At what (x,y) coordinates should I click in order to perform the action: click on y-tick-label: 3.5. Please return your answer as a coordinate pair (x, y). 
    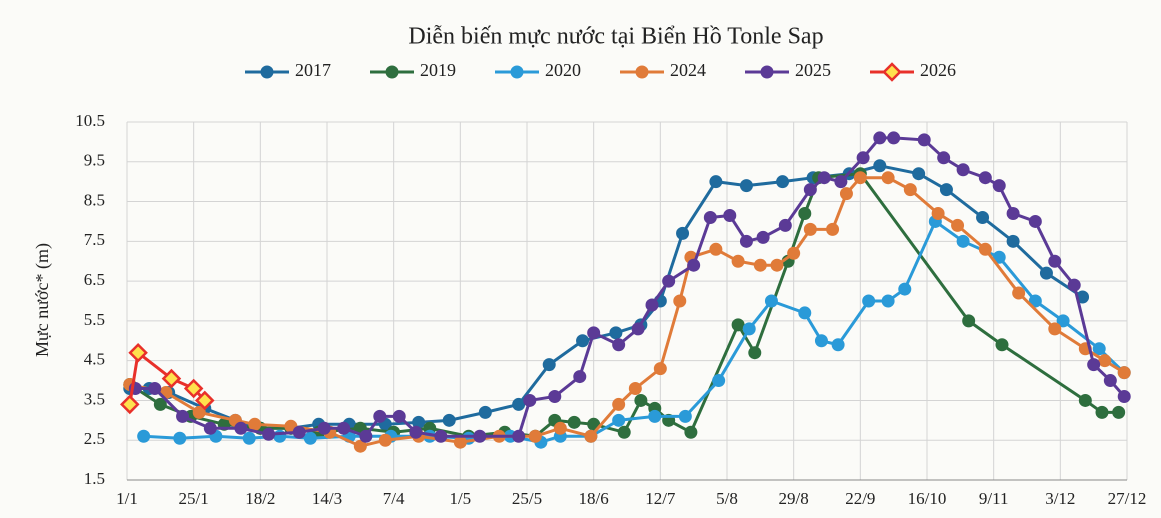
    Looking at the image, I should click on (94, 398).